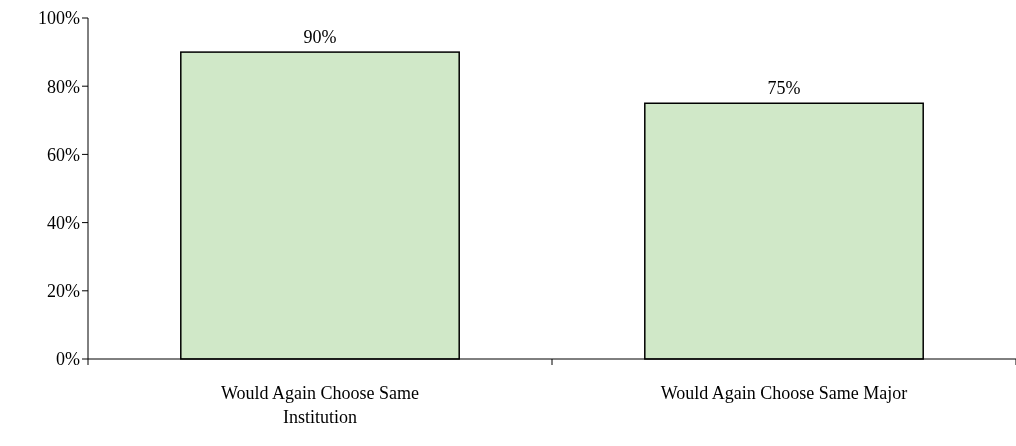 Image resolution: width=1016 pixels, height=446 pixels. What do you see at coordinates (63, 154) in the screenshot?
I see `y-tick-label: 60%` at bounding box center [63, 154].